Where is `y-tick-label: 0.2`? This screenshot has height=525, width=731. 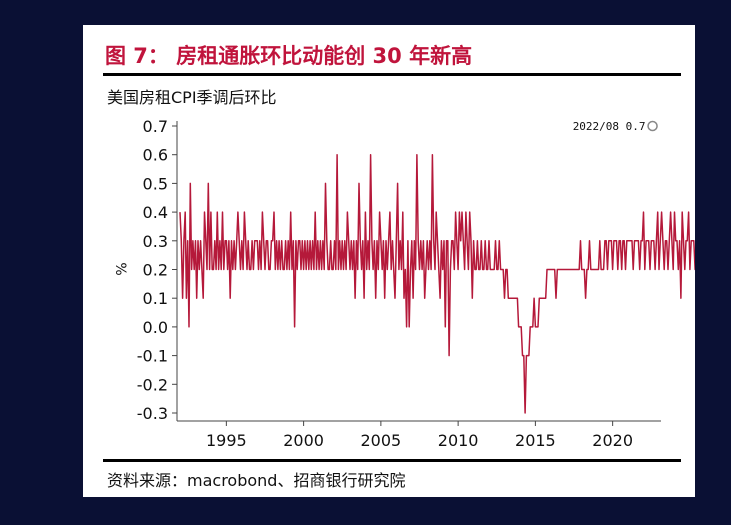 y-tick-label: 0.2 is located at coordinates (155, 270).